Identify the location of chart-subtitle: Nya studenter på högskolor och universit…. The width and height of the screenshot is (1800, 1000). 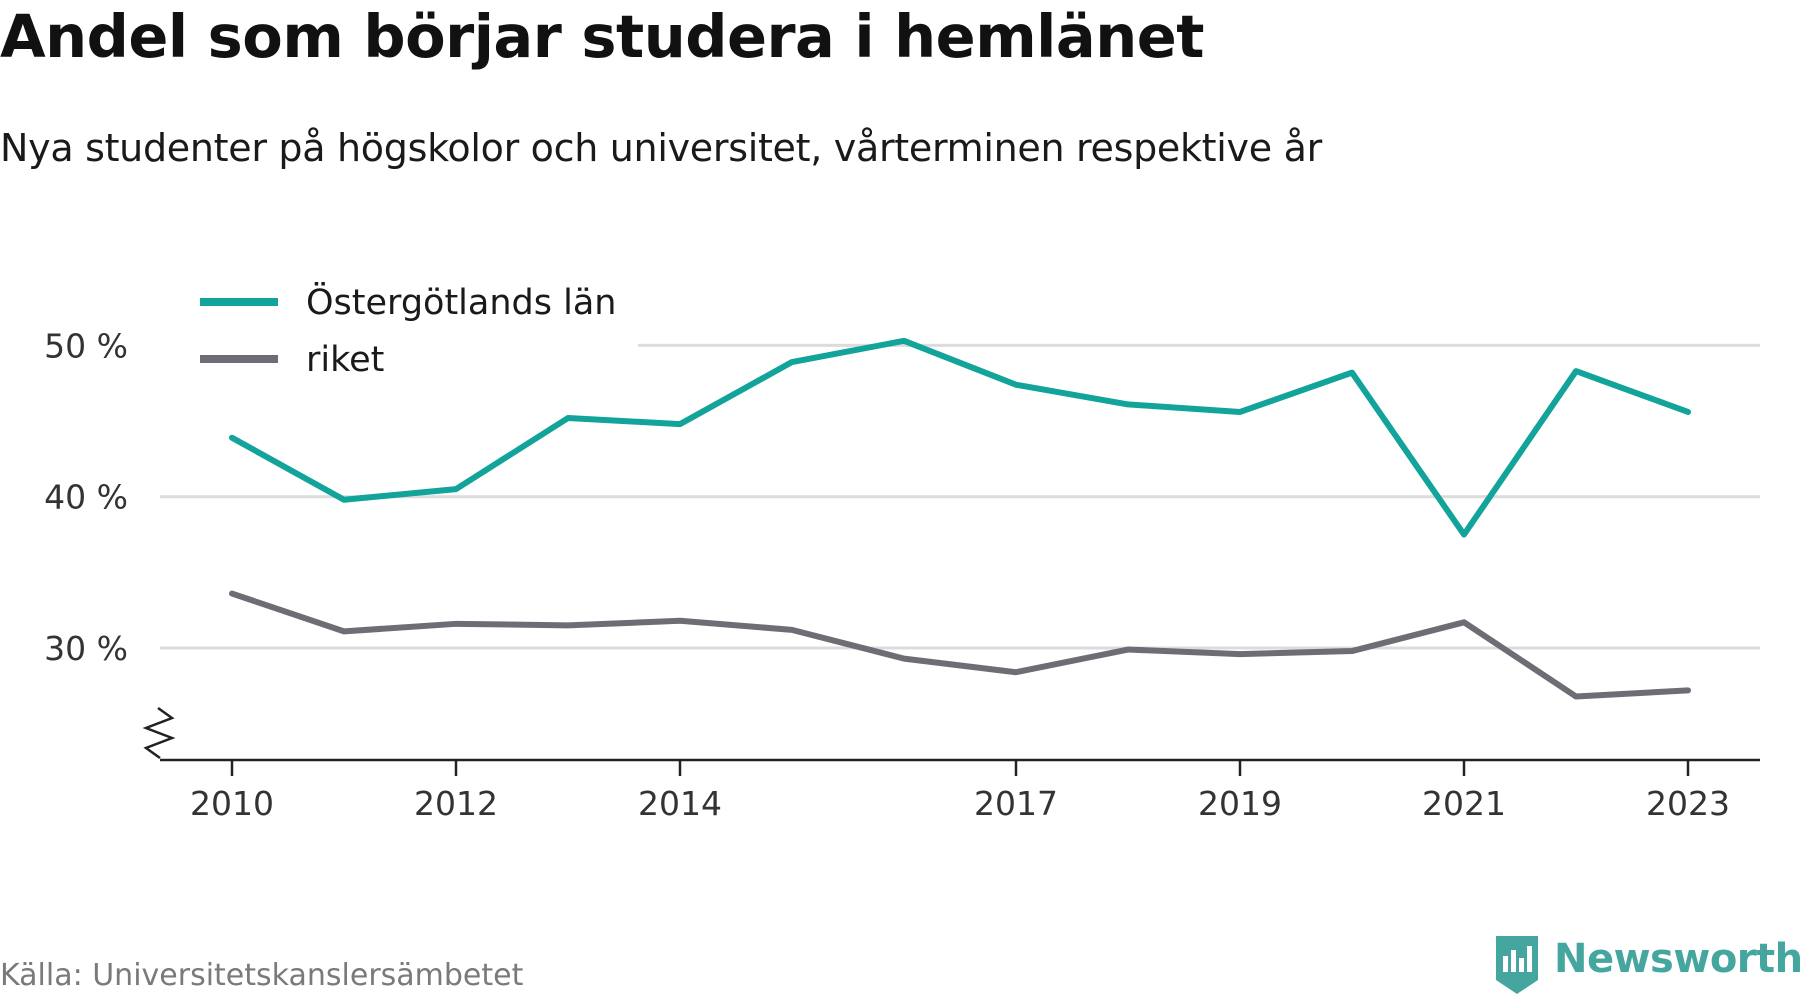
(661, 148).